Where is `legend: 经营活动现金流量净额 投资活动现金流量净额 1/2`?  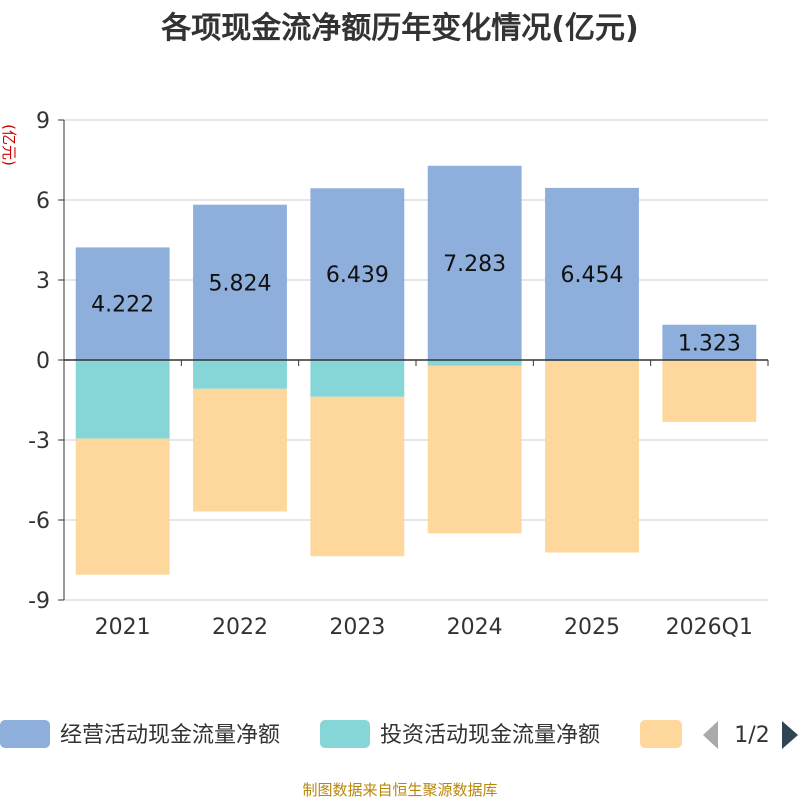
legend: 经营活动现金流量净额 投资活动现金流量净额 1/2 is located at coordinates (399, 734).